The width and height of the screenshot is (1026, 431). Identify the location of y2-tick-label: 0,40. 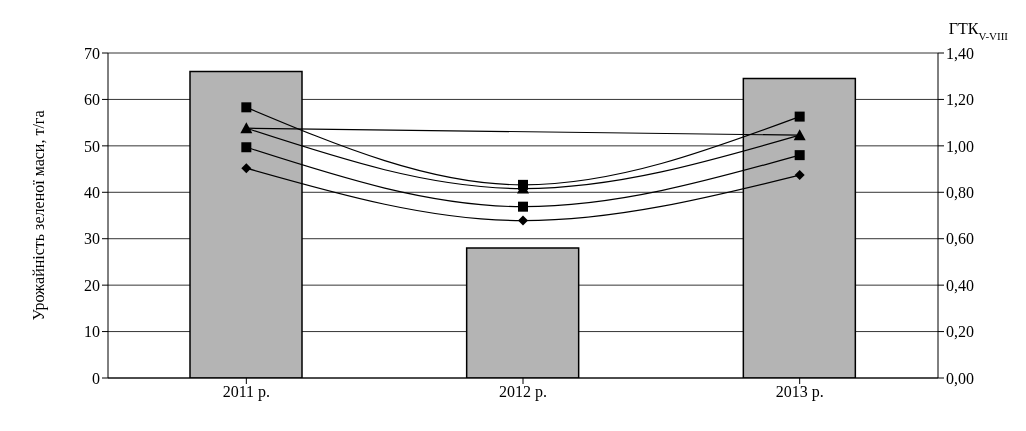
(960, 285).